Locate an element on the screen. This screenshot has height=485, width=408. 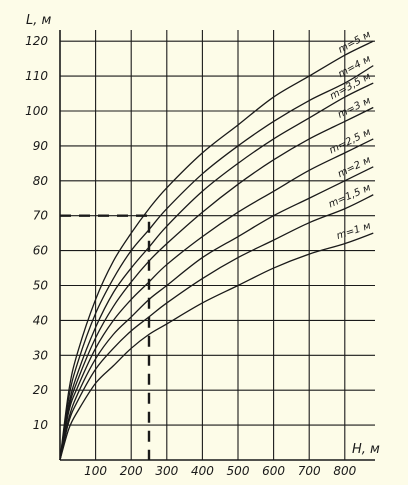
x-tick-label: 700 is located at coordinates (309, 471).